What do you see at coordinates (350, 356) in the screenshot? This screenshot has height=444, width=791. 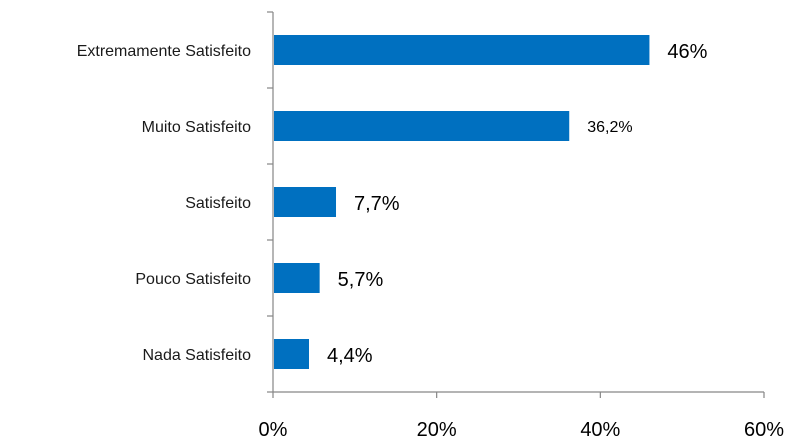 I see `value-label: 4,4%` at bounding box center [350, 356].